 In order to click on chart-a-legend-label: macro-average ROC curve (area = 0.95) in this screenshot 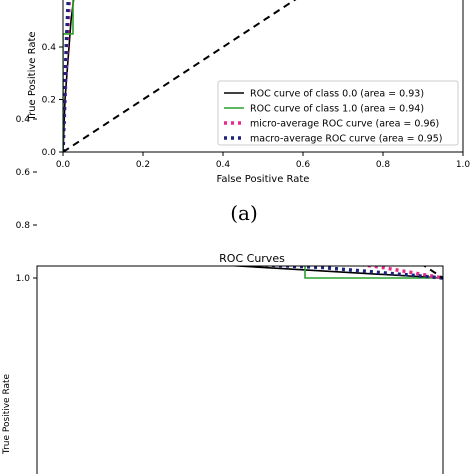, I will do `click(346, 139)`.